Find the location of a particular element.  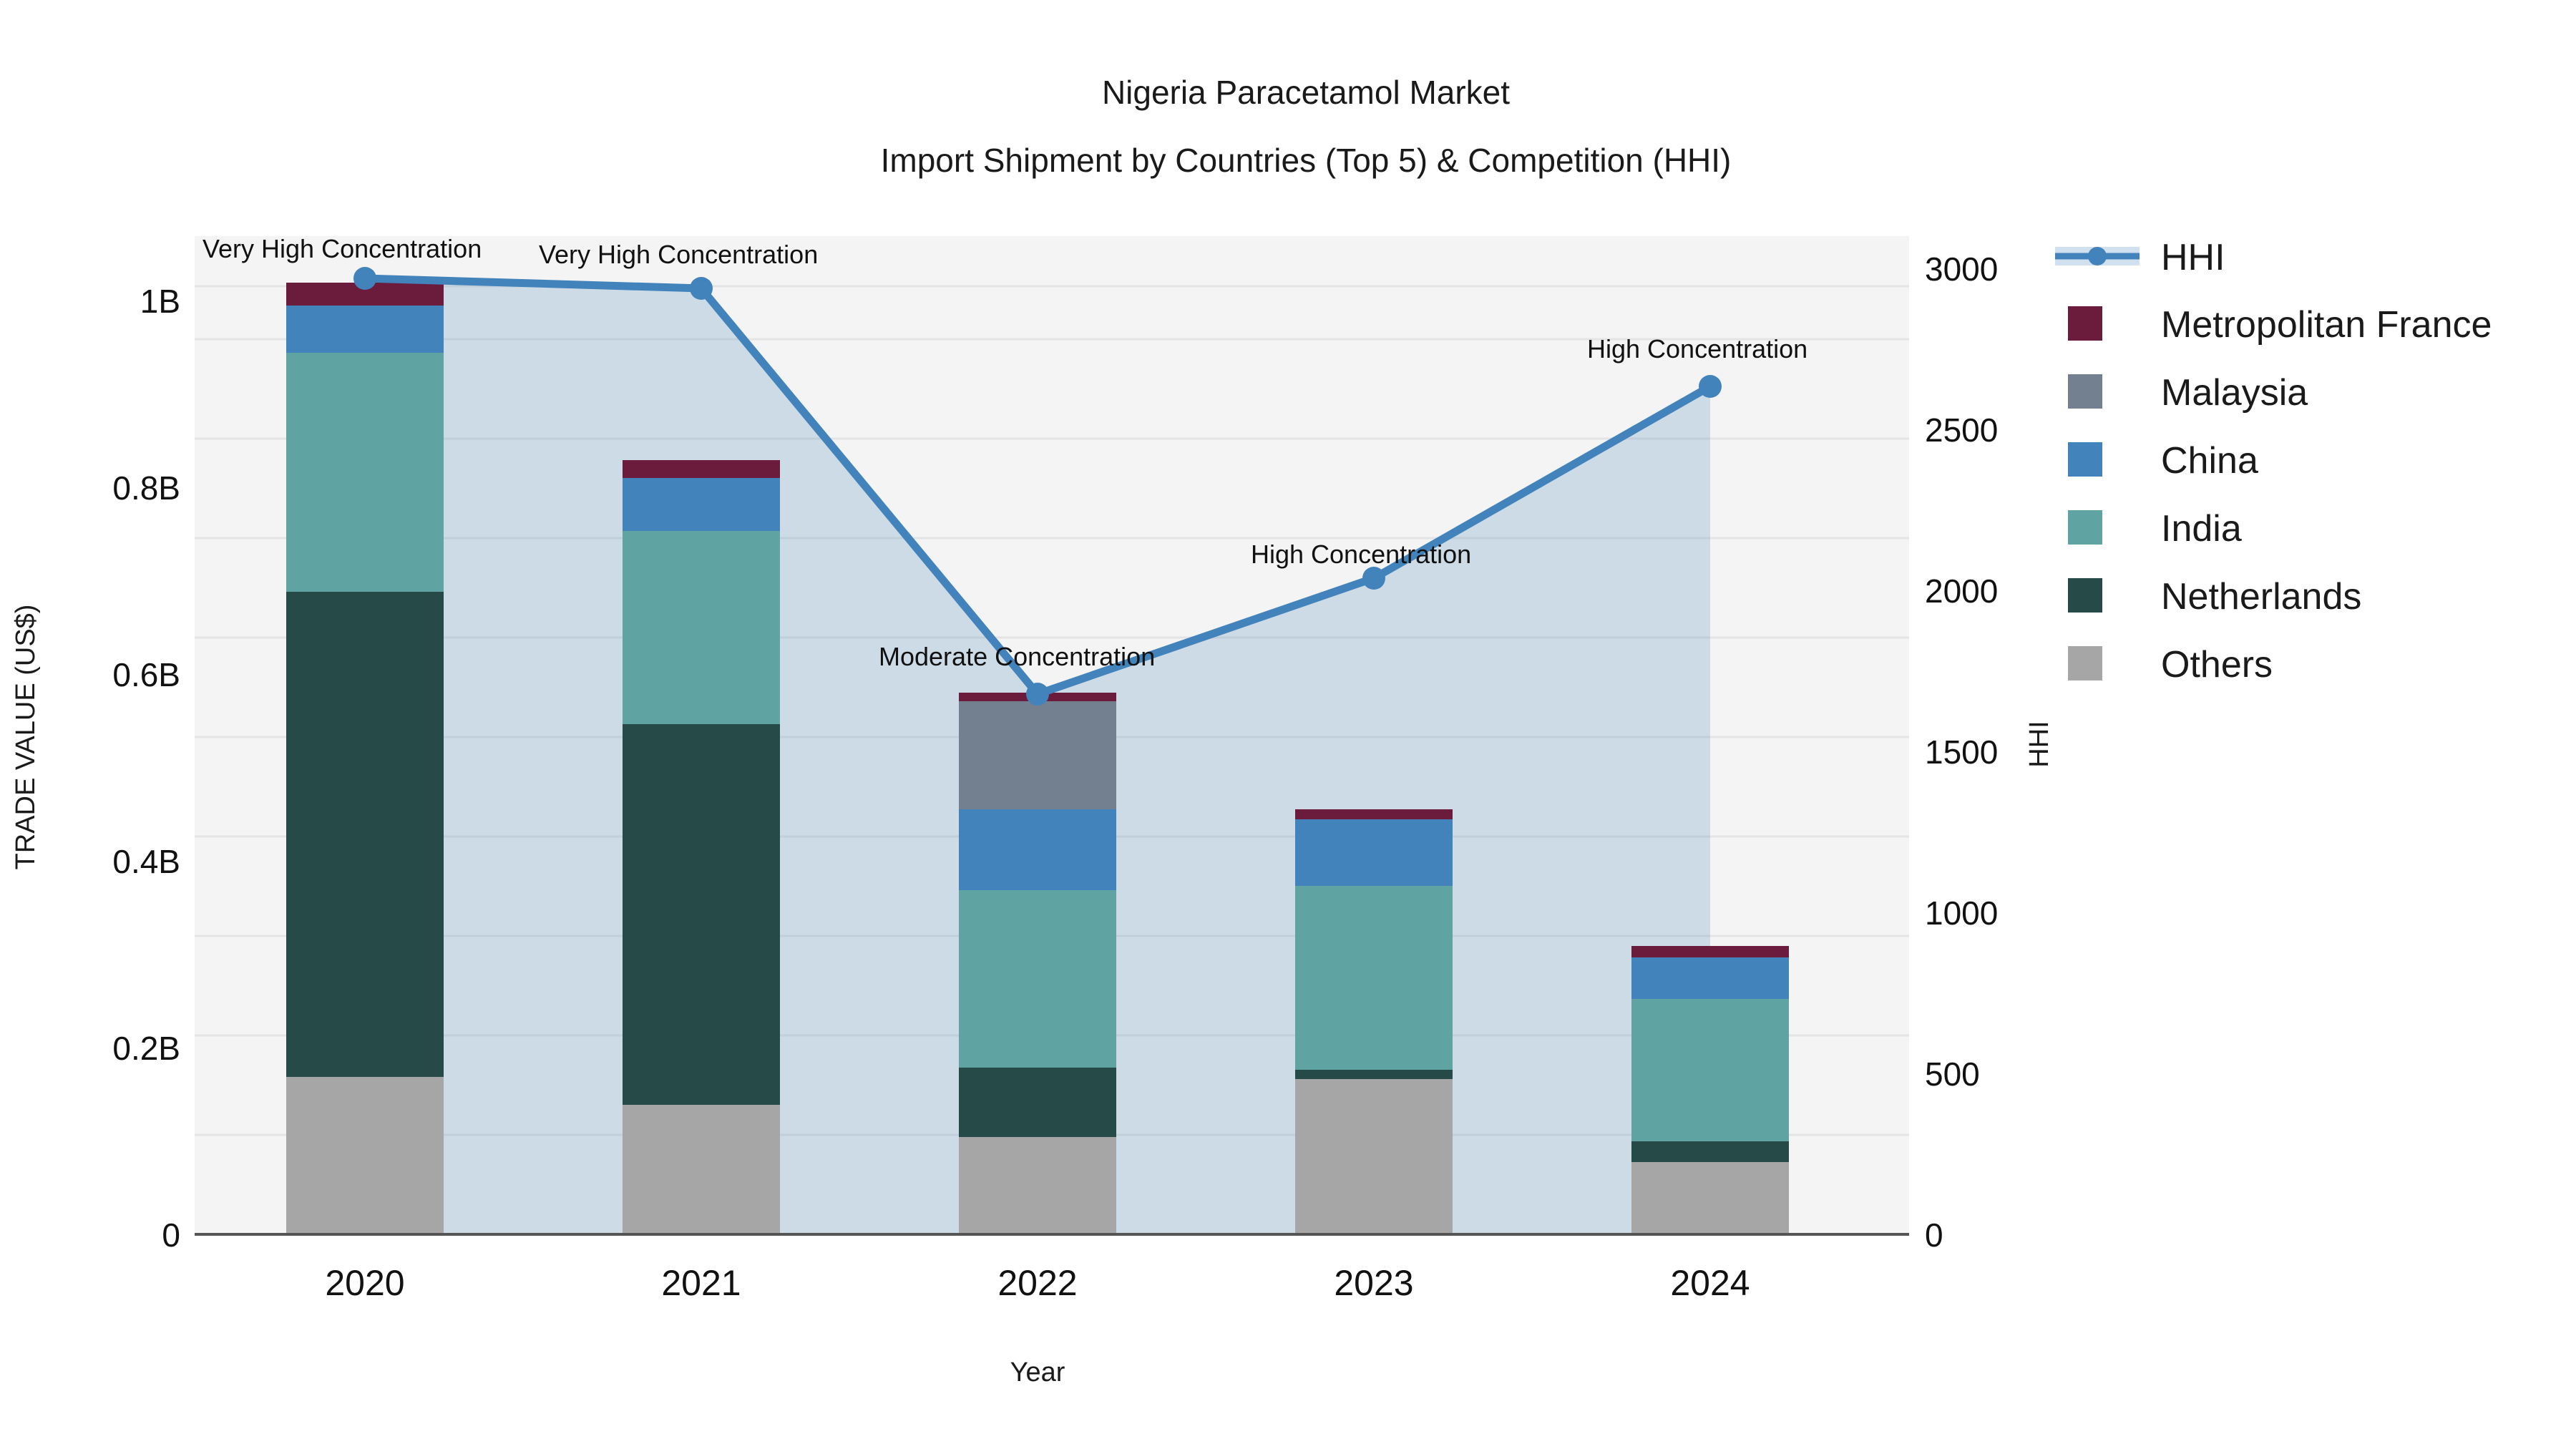

bar-segment-netherlands-2022 is located at coordinates (1037, 1102).